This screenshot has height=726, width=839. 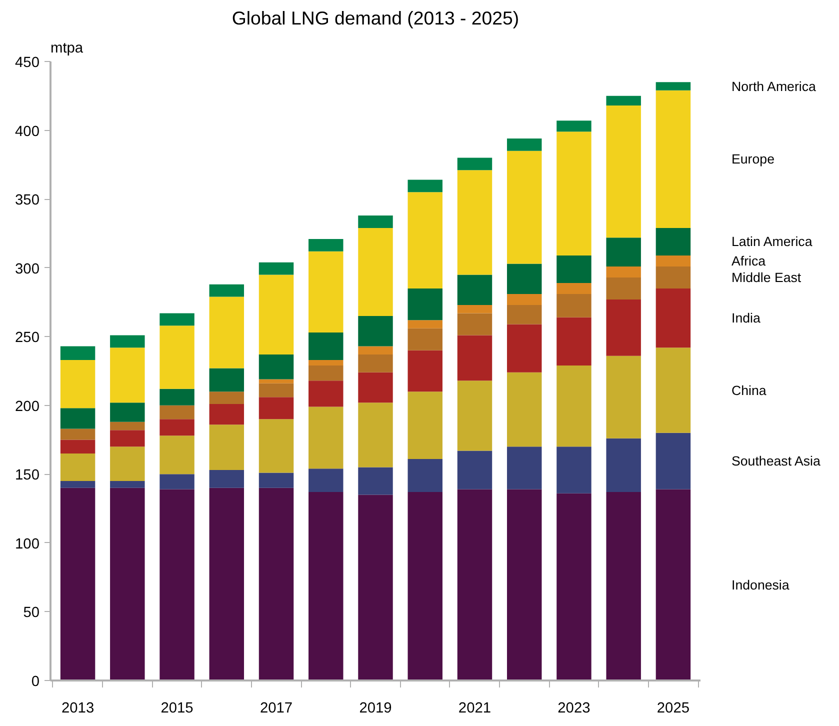 What do you see at coordinates (767, 277) in the screenshot?
I see `text: Middle East` at bounding box center [767, 277].